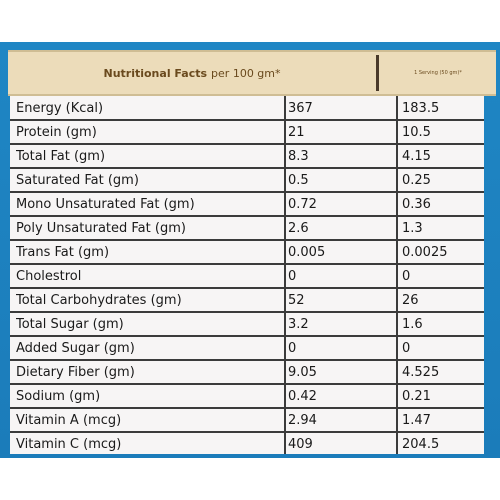 The height and width of the screenshot is (500, 500). What do you see at coordinates (302, 420) in the screenshot?
I see `per-100g-cell: 2.94` at bounding box center [302, 420].